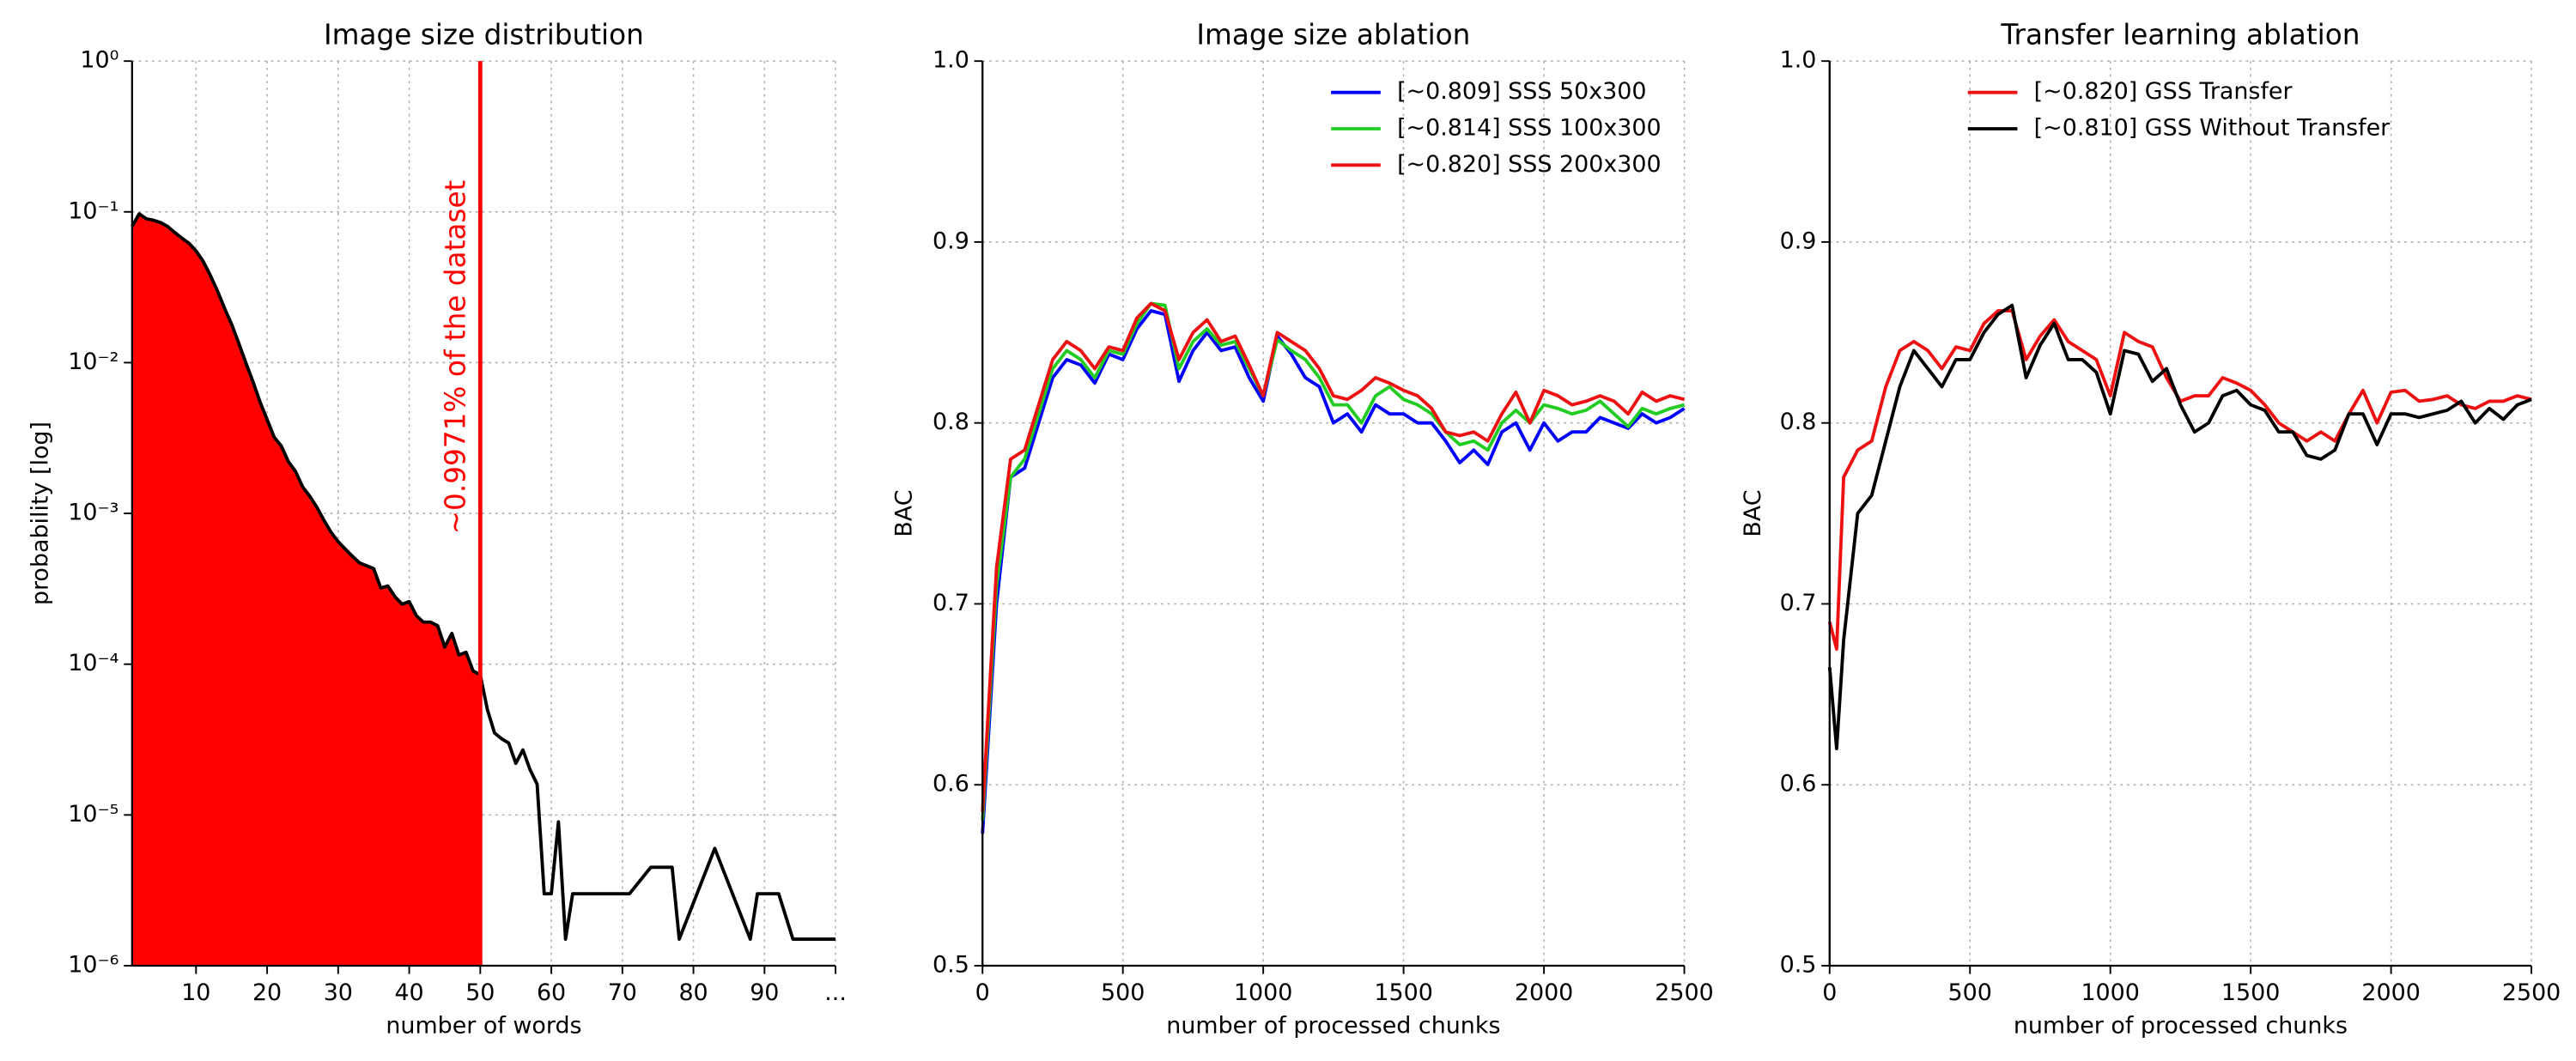  I want to click on chart-title: Image size distribution, so click(484, 34).